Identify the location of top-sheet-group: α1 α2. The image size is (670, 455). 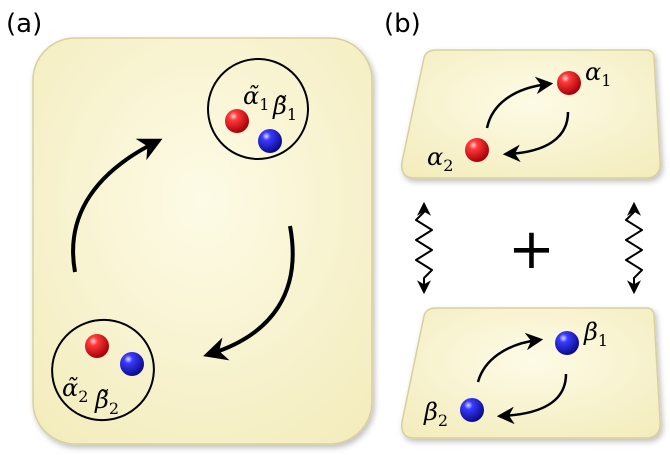
(531, 114).